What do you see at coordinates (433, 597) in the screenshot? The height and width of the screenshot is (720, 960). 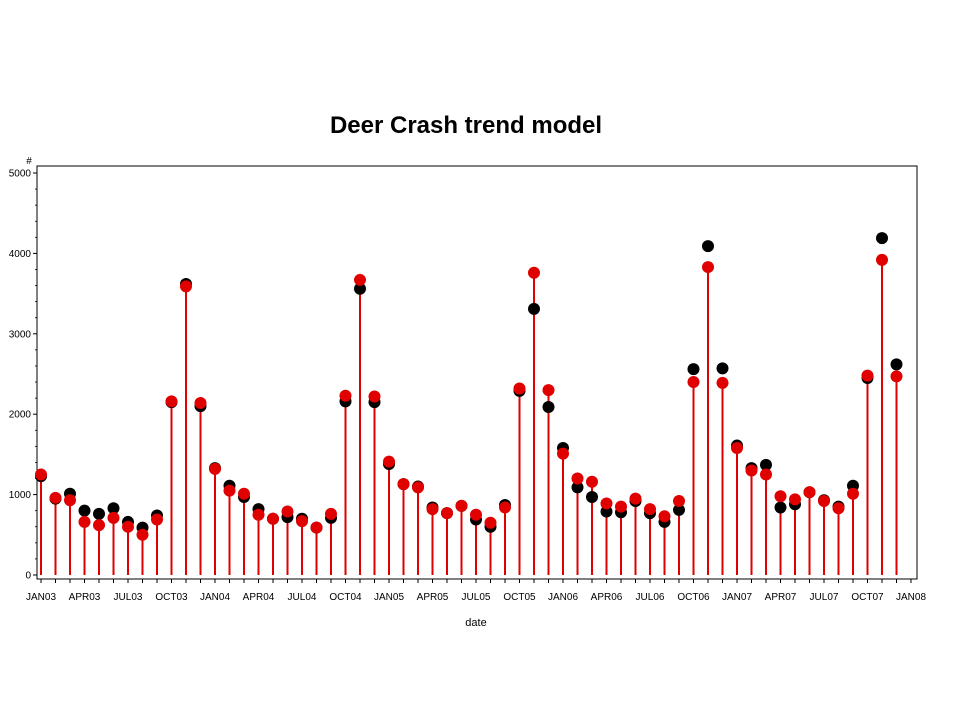 I see `x-tick-label: APR05` at bounding box center [433, 597].